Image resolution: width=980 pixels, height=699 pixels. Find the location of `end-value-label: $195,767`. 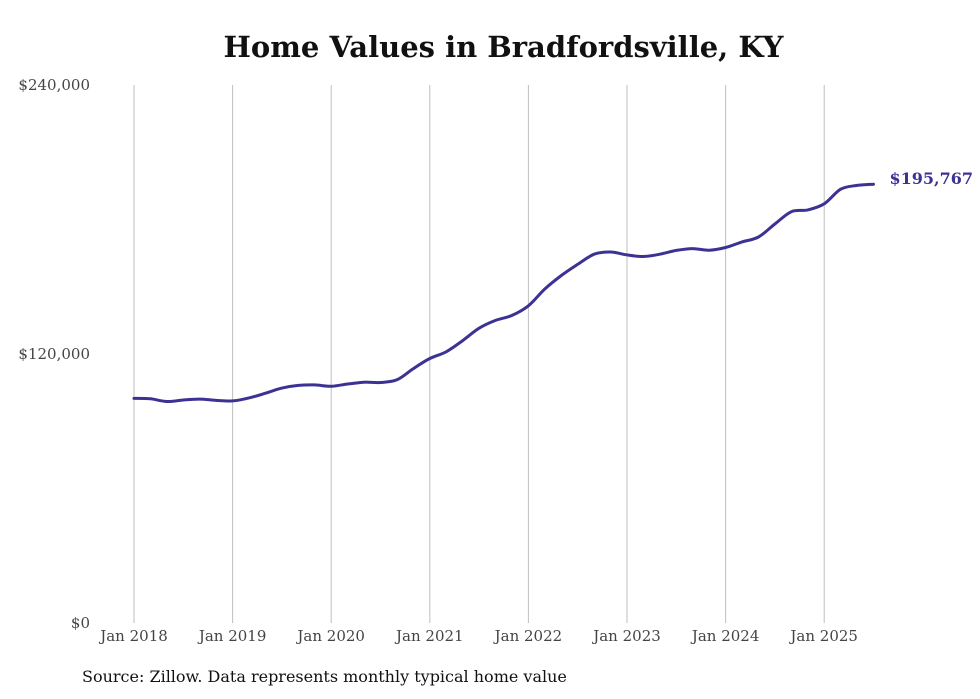

end-value-label: $195,767 is located at coordinates (932, 178).